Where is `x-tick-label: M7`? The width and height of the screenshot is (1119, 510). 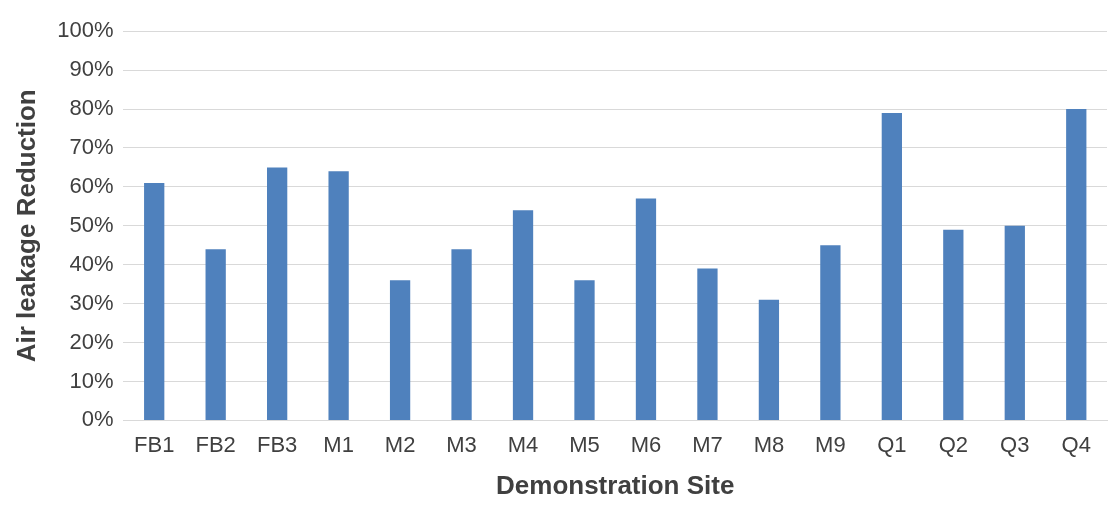
x-tick-label: M7 is located at coordinates (707, 444).